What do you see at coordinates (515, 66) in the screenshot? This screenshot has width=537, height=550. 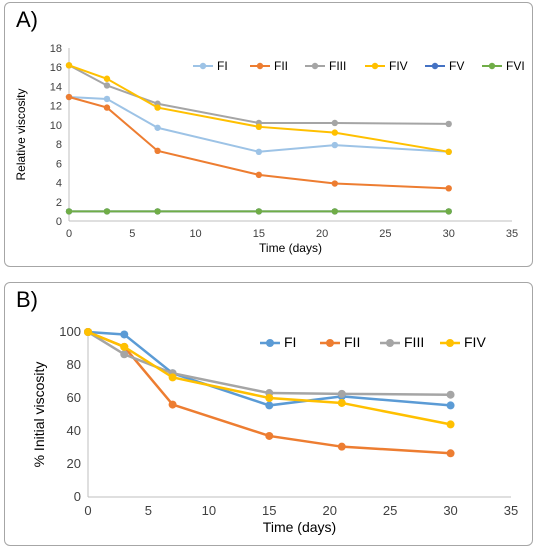 I see `legend-label: FVI` at bounding box center [515, 66].